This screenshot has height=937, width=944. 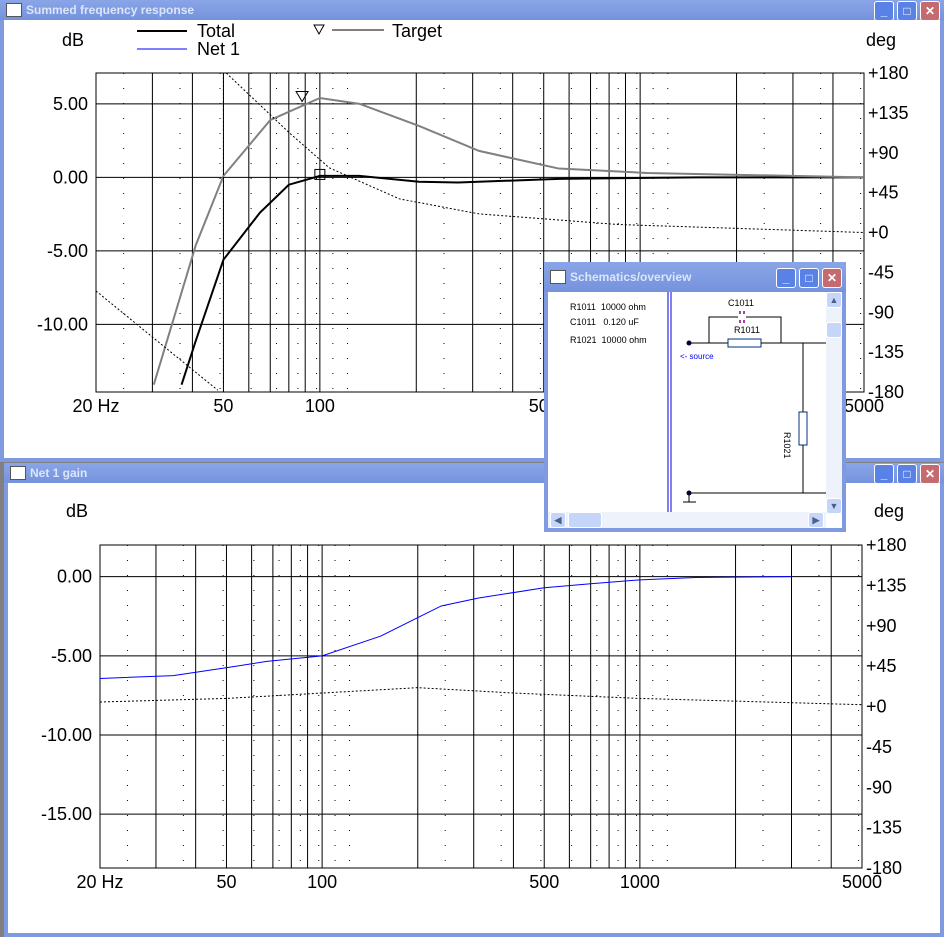 I want to click on c1011-label: C1011, so click(x=741, y=303).